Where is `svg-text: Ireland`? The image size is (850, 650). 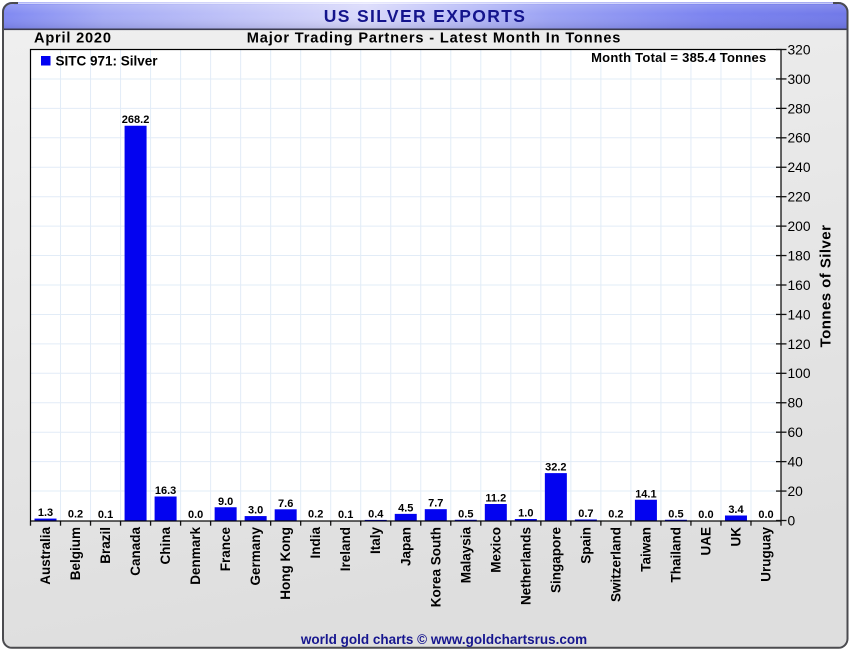 svg-text: Ireland is located at coordinates (345, 549).